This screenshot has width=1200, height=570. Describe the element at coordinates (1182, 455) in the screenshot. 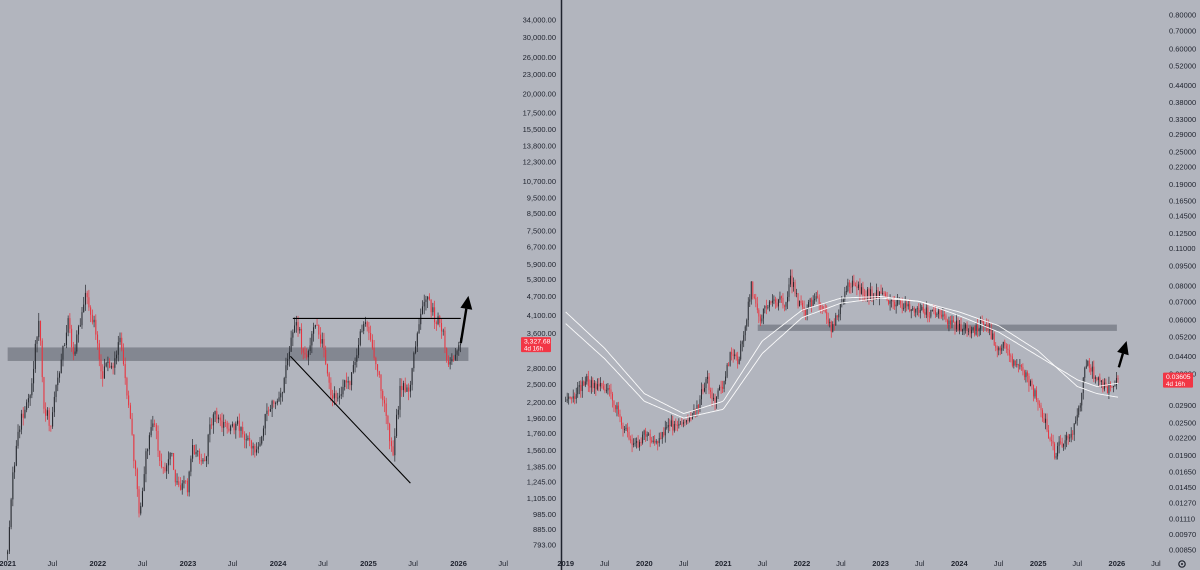

I see `right-y-tick-label: 0.01900` at that location.